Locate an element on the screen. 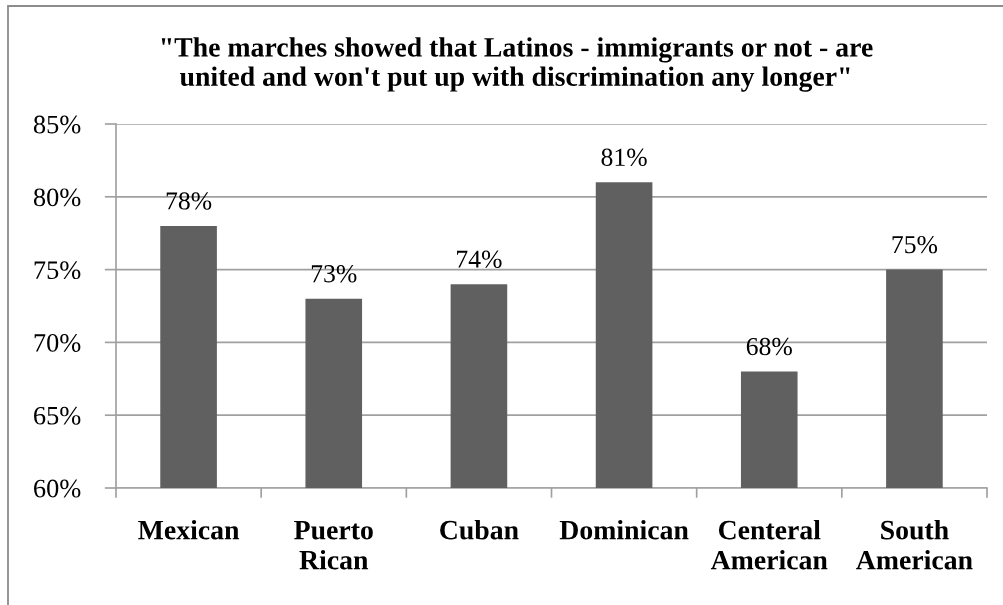 The image size is (1003, 605). y-tick-label: 80% is located at coordinates (57, 197).